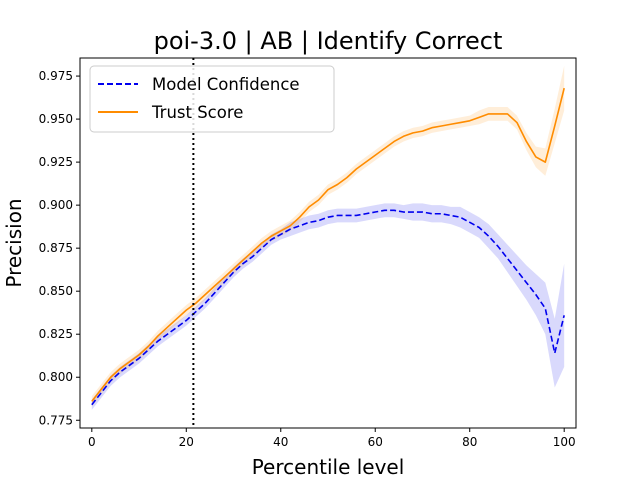  I want to click on x-axis-ticks: 0 20 40 60 80 100, so click(332, 438).